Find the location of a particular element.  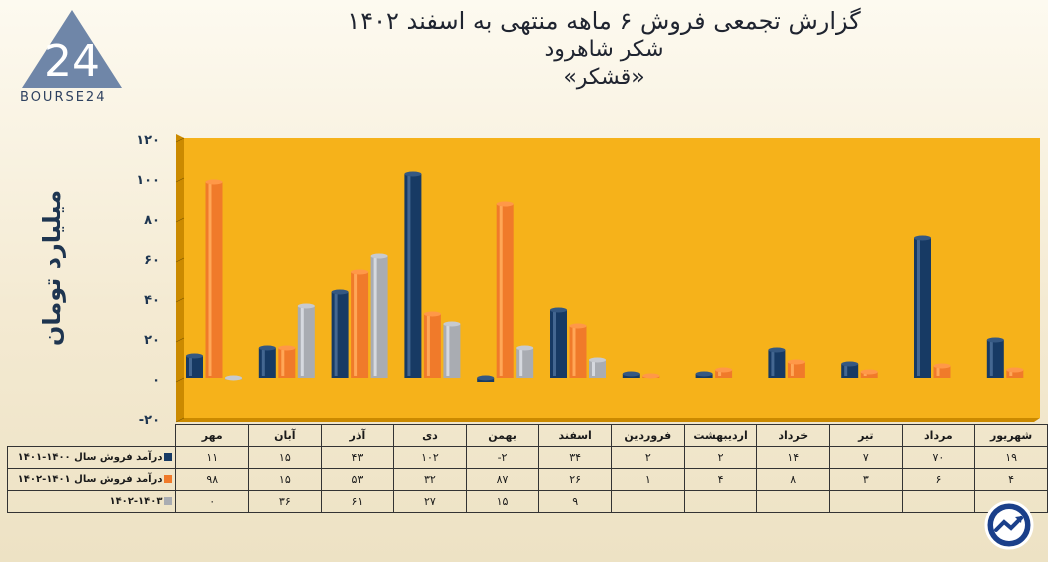

y-tick-label: ۱۰۰ is located at coordinates (148, 180).